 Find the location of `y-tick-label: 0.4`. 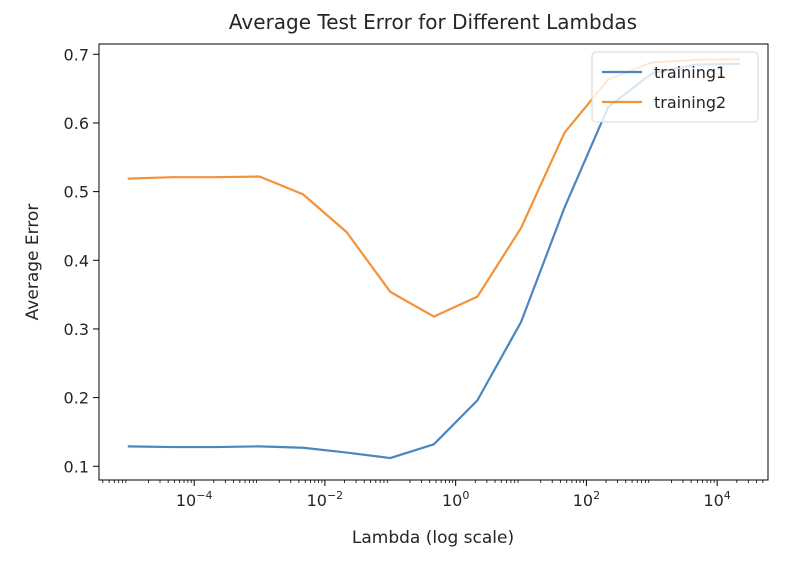

y-tick-label: 0.4 is located at coordinates (76, 260).